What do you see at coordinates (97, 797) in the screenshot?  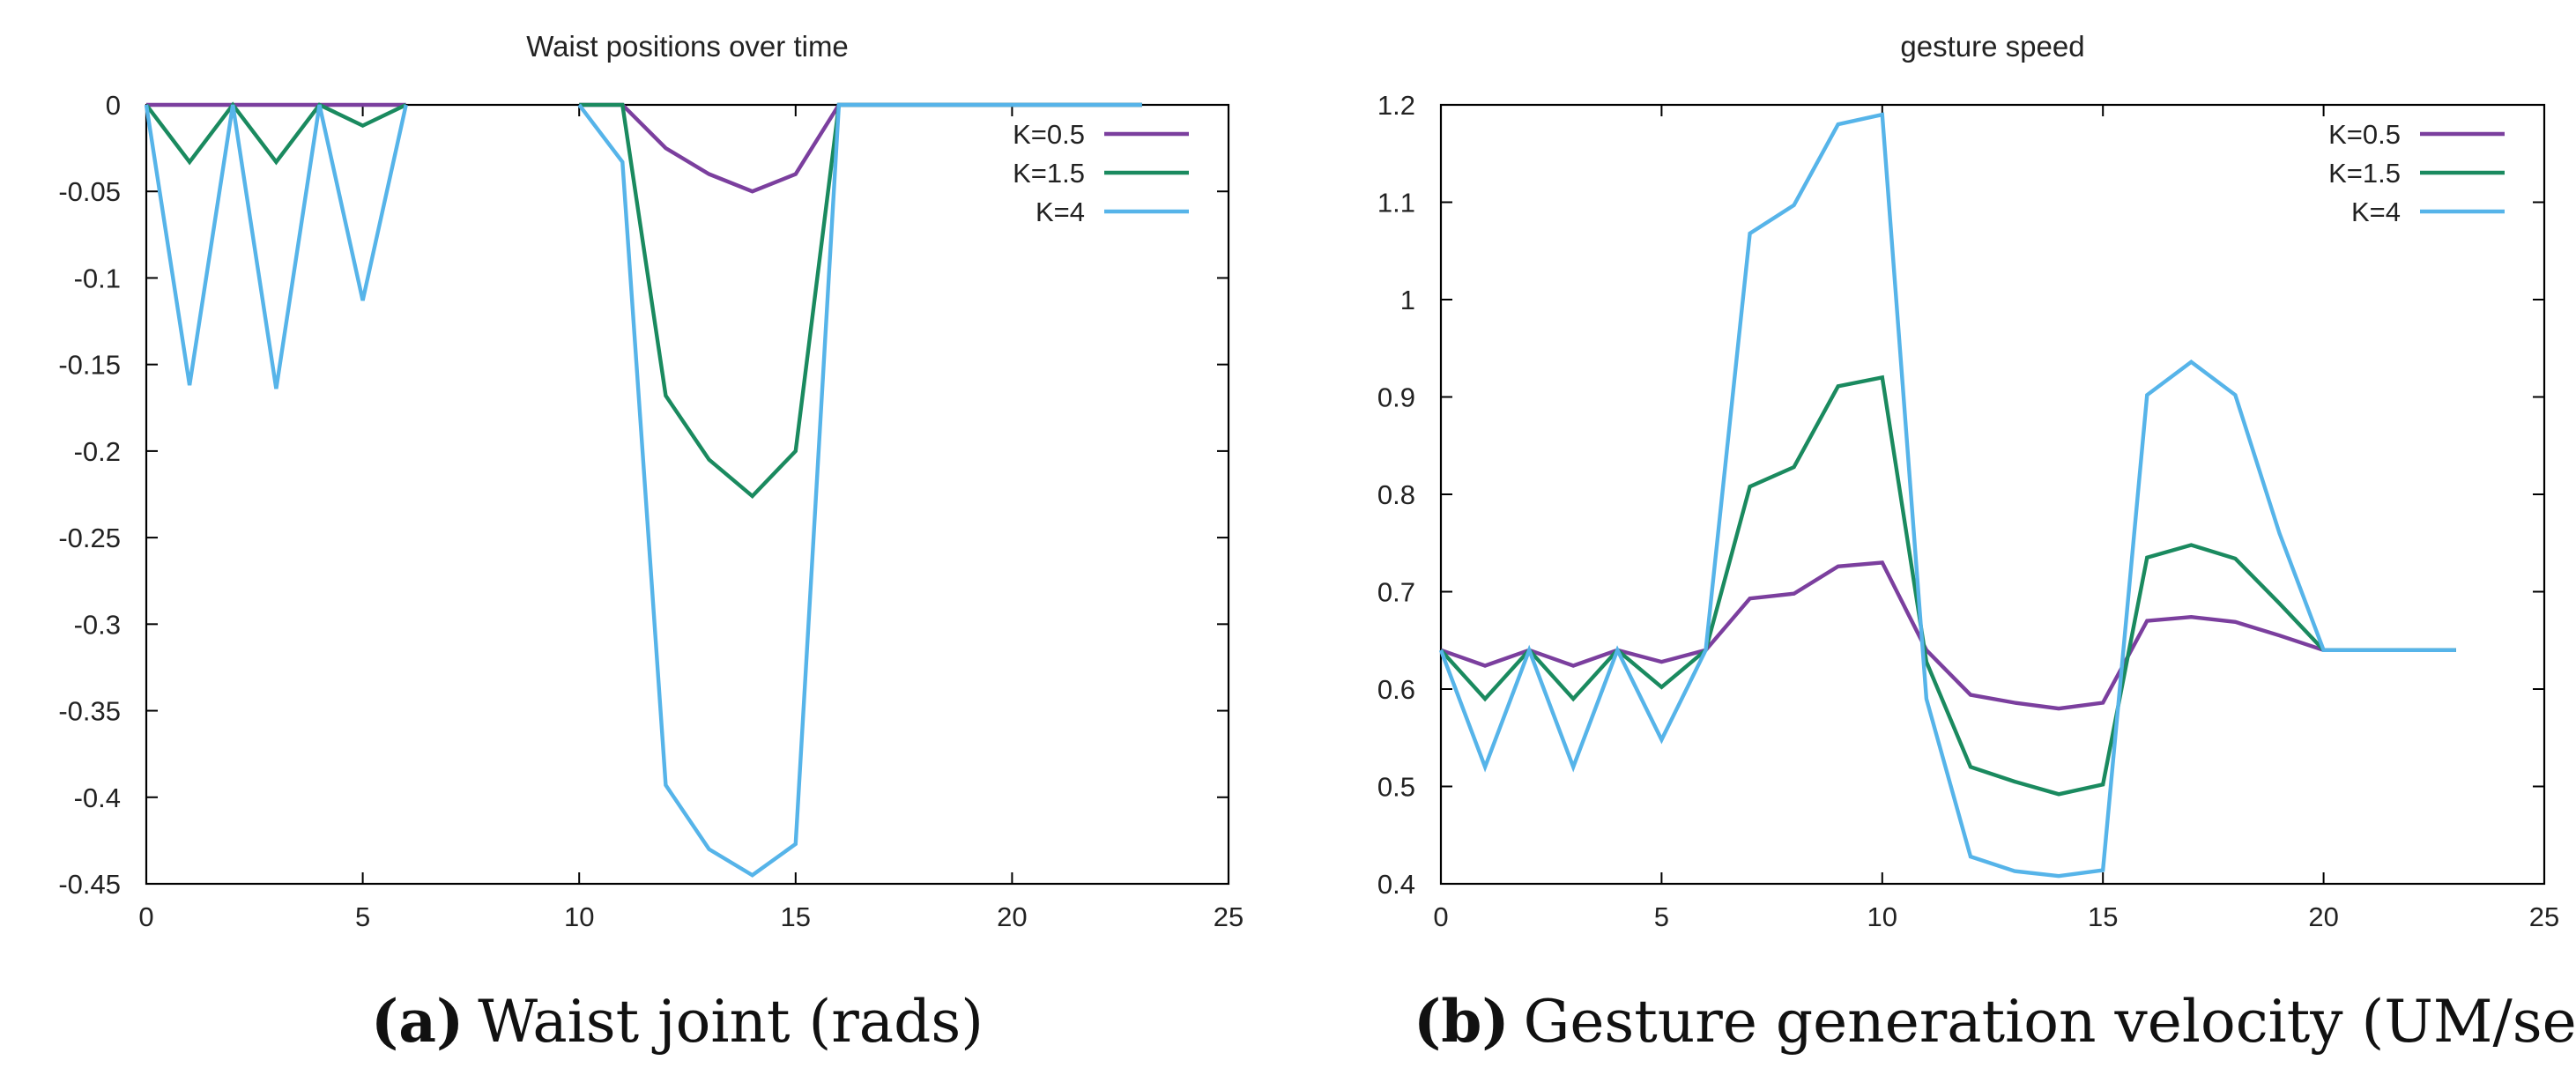 I see `y-tick-label: -0.4` at bounding box center [97, 797].